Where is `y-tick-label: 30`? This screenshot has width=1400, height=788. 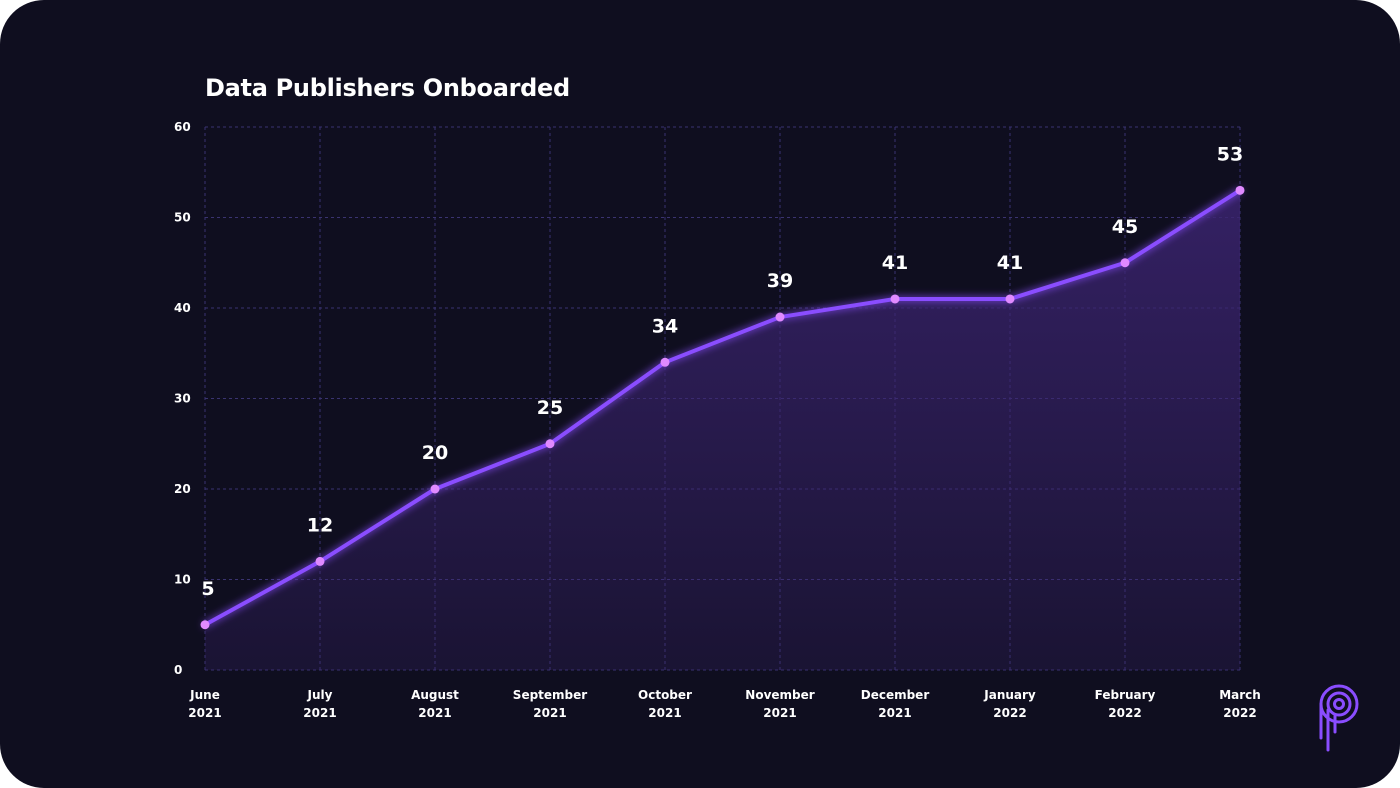
y-tick-label: 30 is located at coordinates (182, 399).